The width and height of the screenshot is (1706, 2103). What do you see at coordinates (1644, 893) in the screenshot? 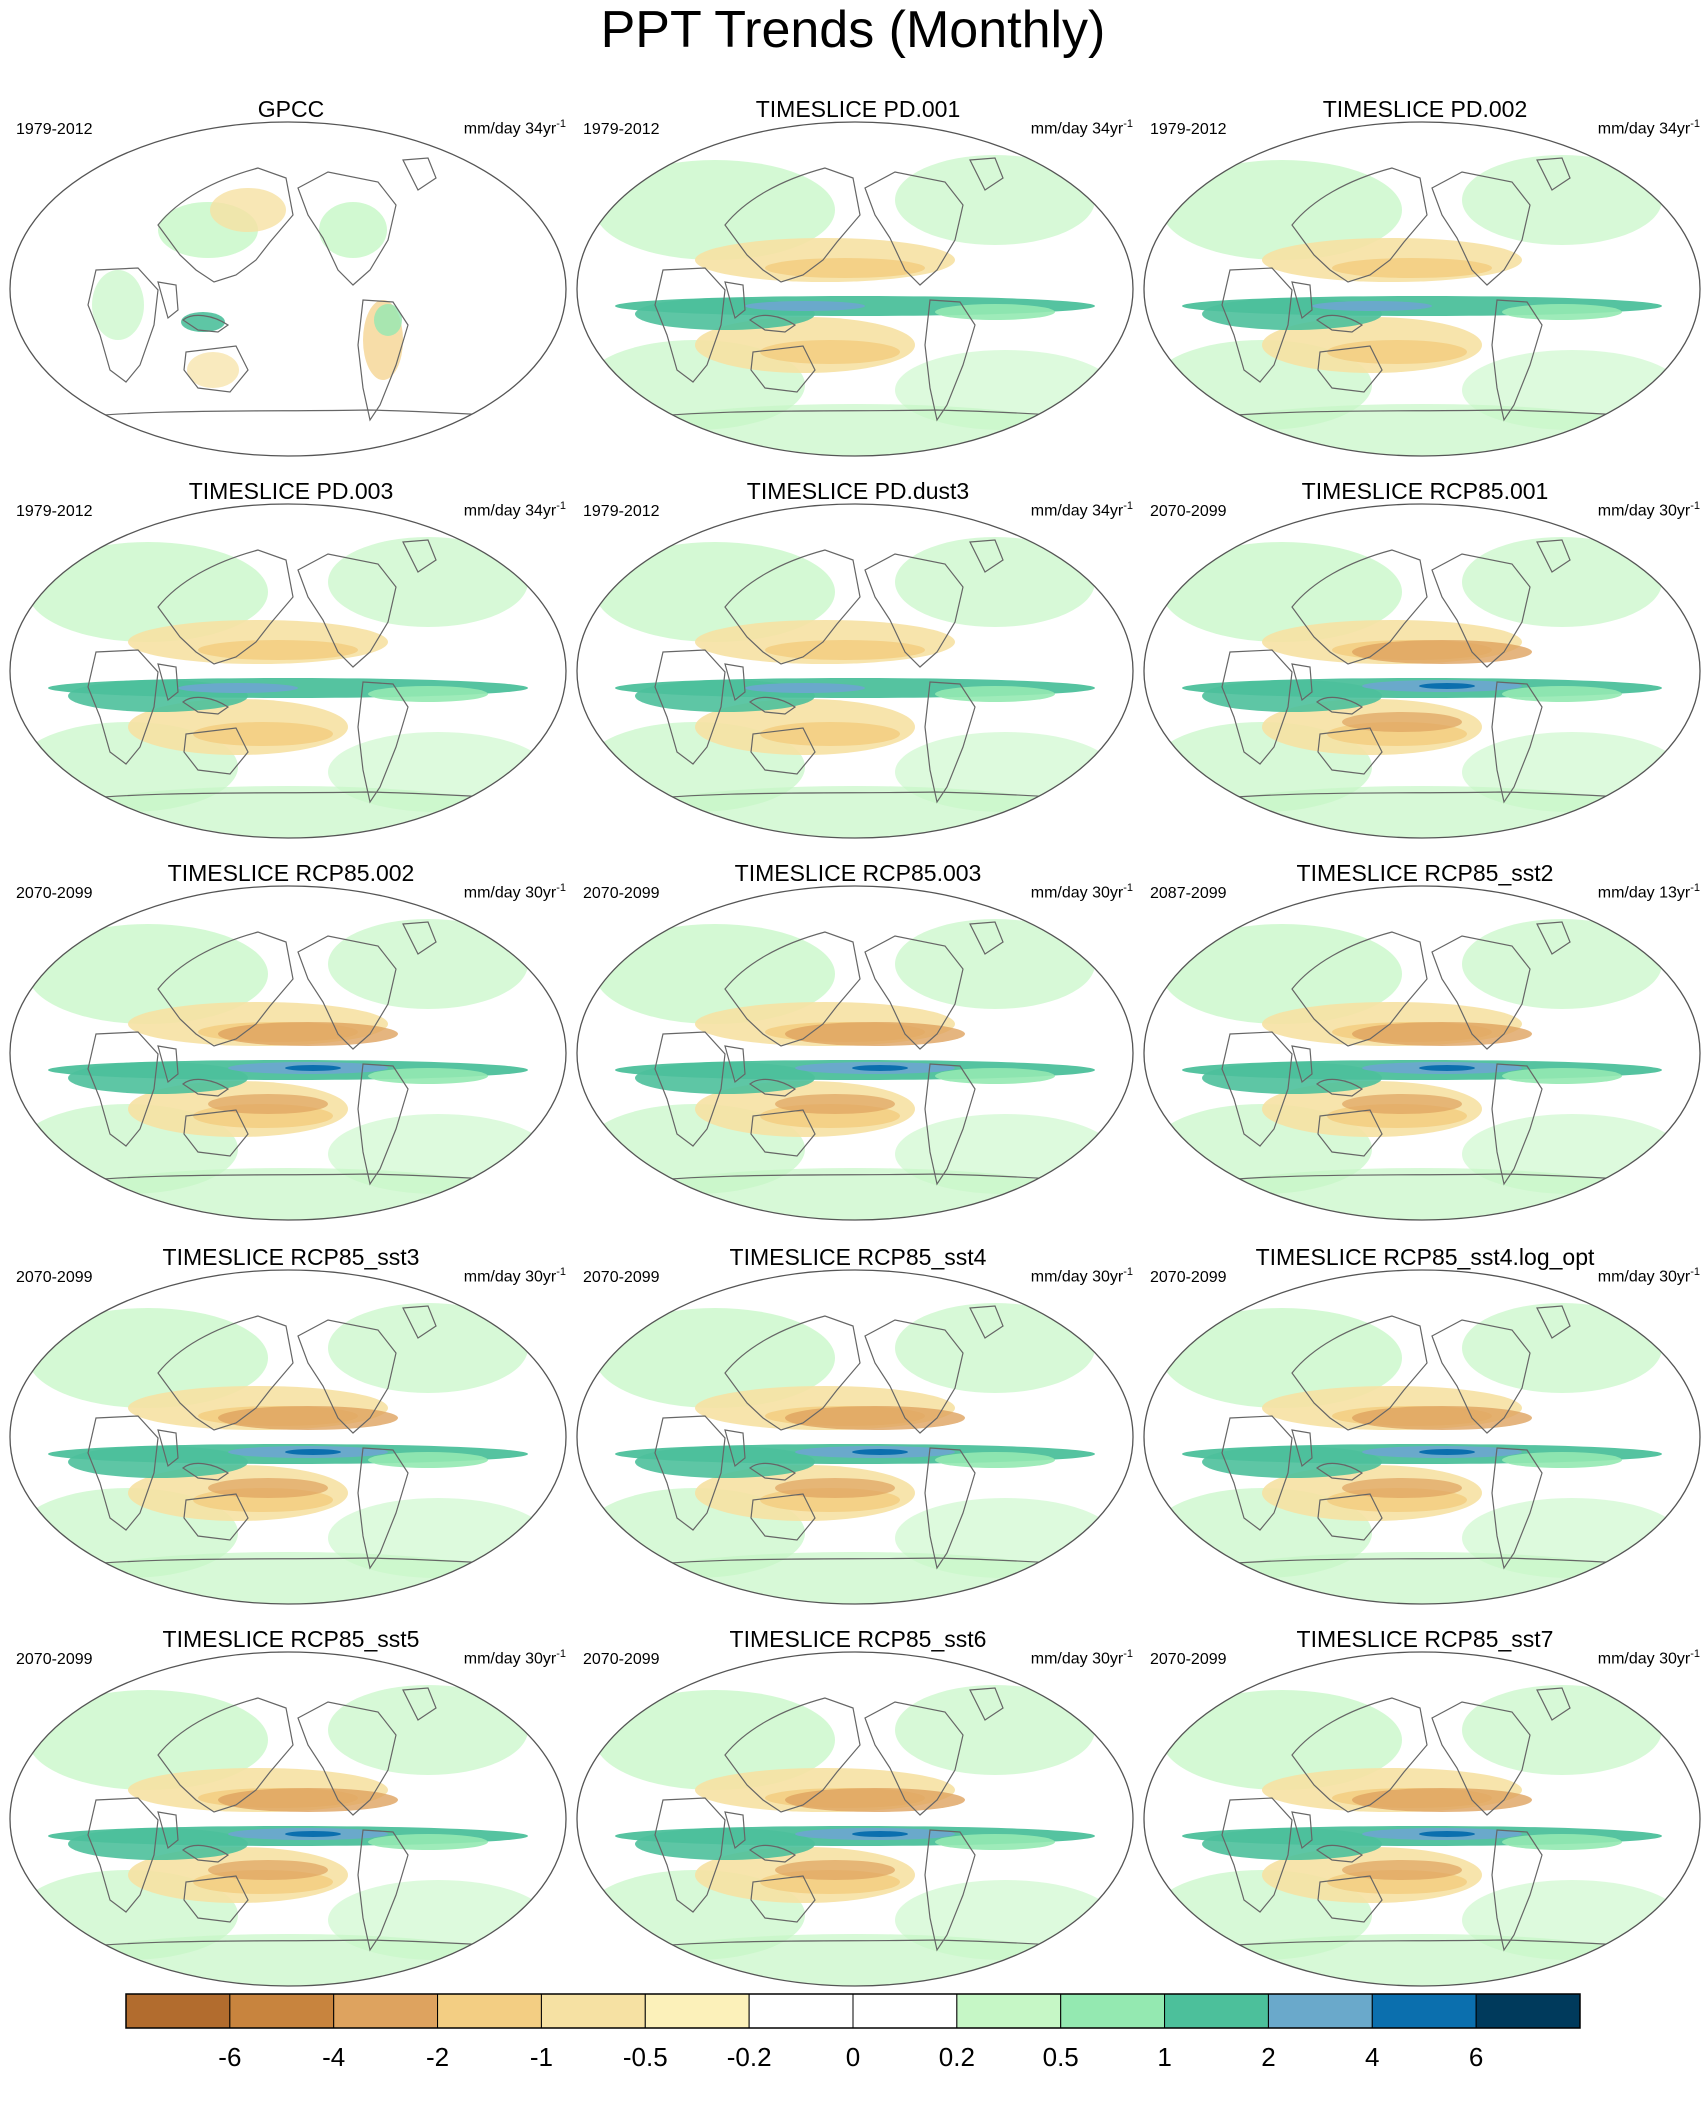
I see `units-text: mm/day 13yr` at bounding box center [1644, 893].